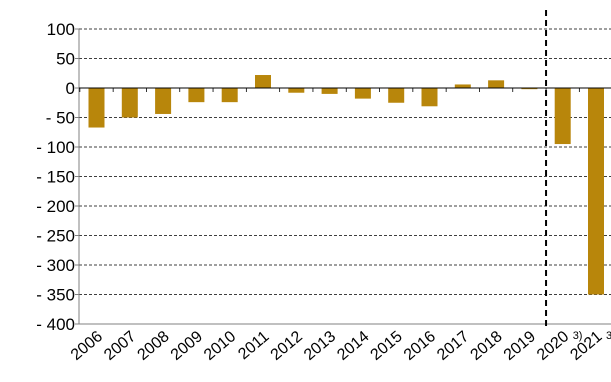  I want to click on x-tick-label-2007: 2007, so click(120, 346).